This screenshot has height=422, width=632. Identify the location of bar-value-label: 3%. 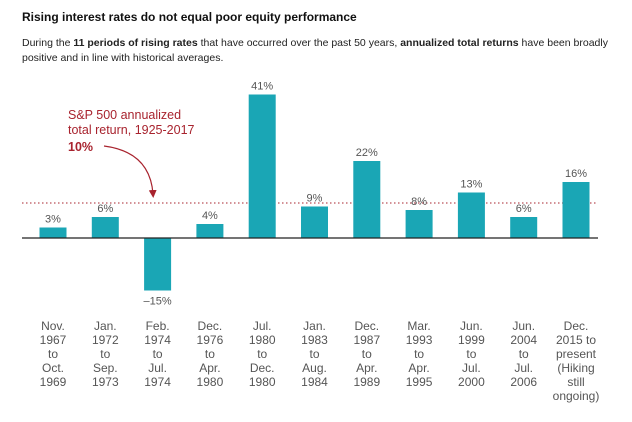
(53, 220).